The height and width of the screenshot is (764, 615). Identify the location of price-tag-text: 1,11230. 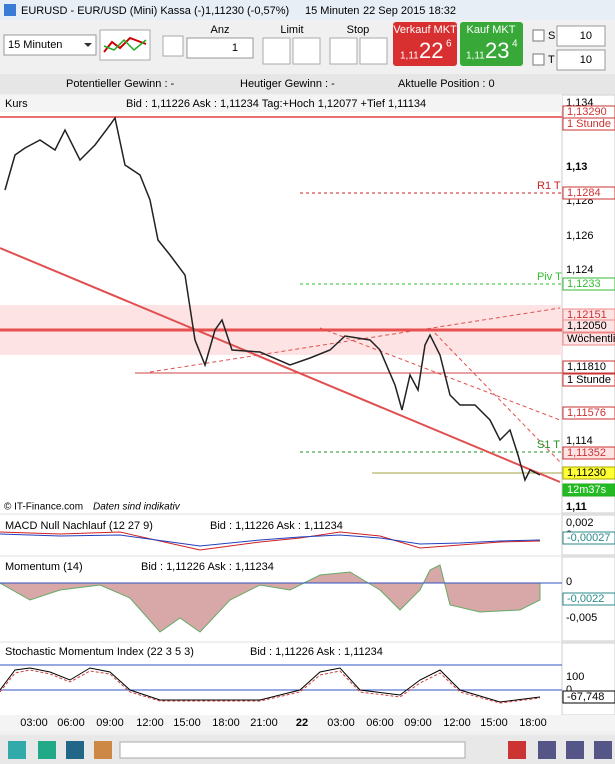
(586, 473).